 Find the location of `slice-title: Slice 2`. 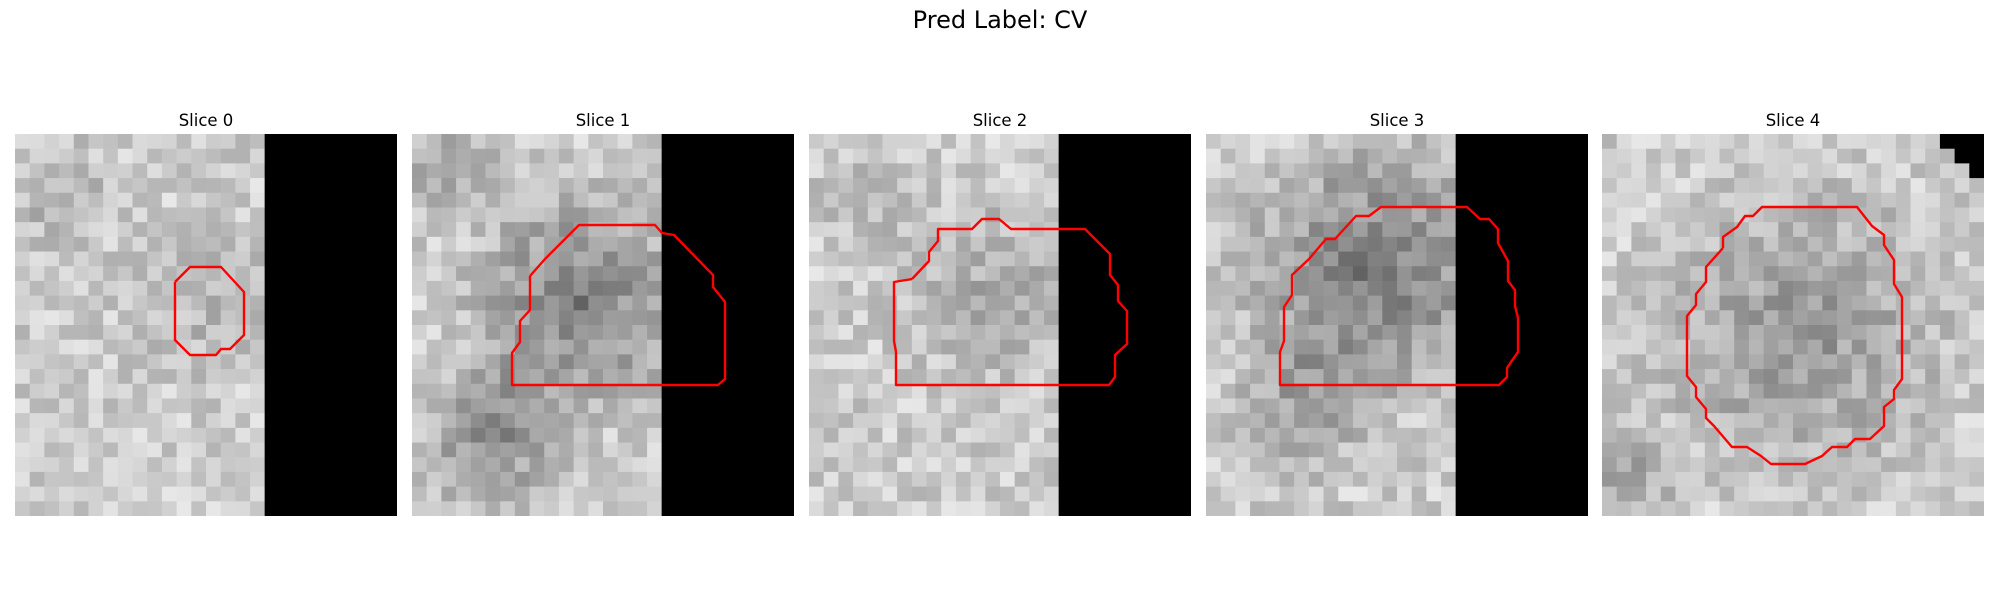

slice-title: Slice 2 is located at coordinates (1000, 120).